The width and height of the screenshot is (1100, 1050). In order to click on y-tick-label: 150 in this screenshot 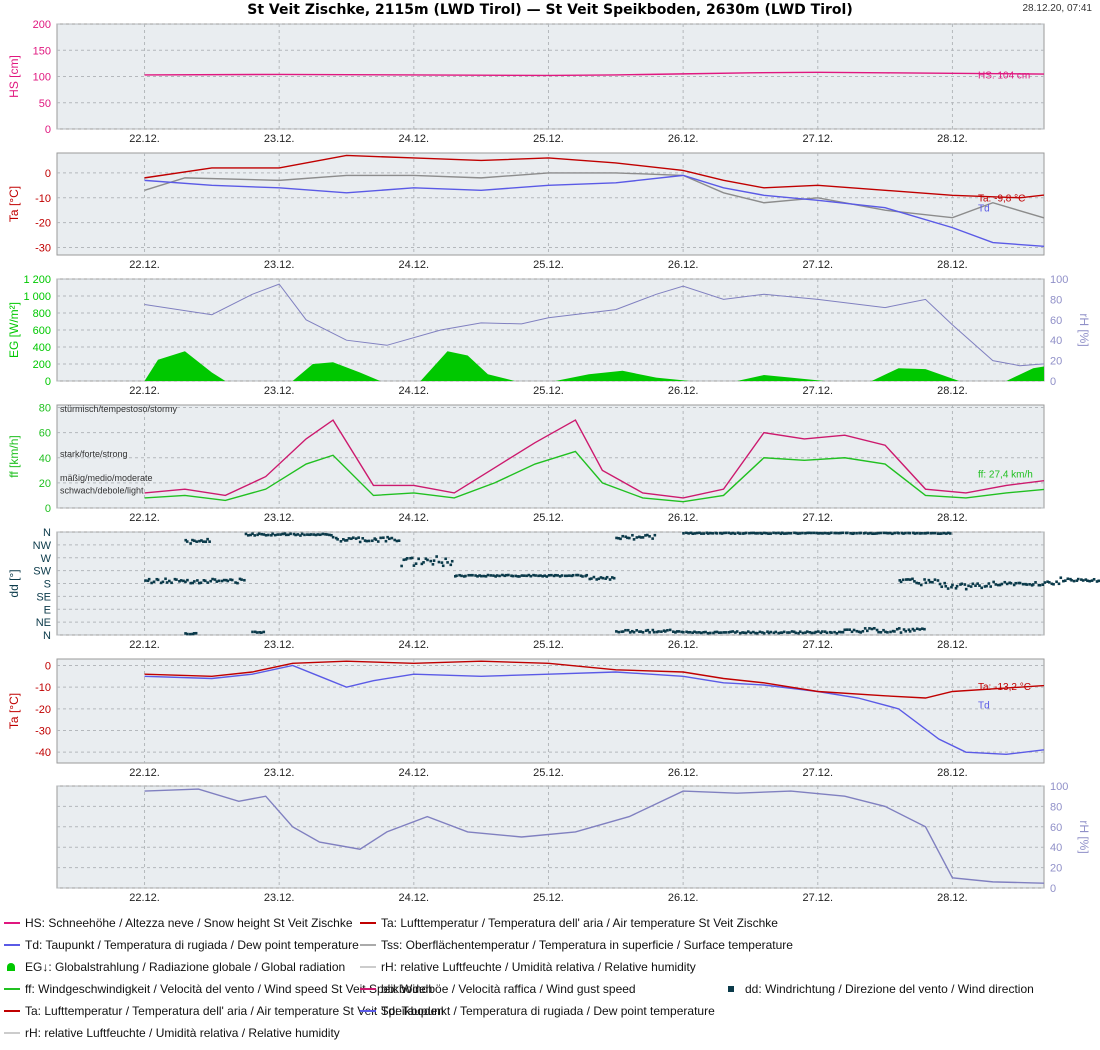, I will do `click(42, 51)`.